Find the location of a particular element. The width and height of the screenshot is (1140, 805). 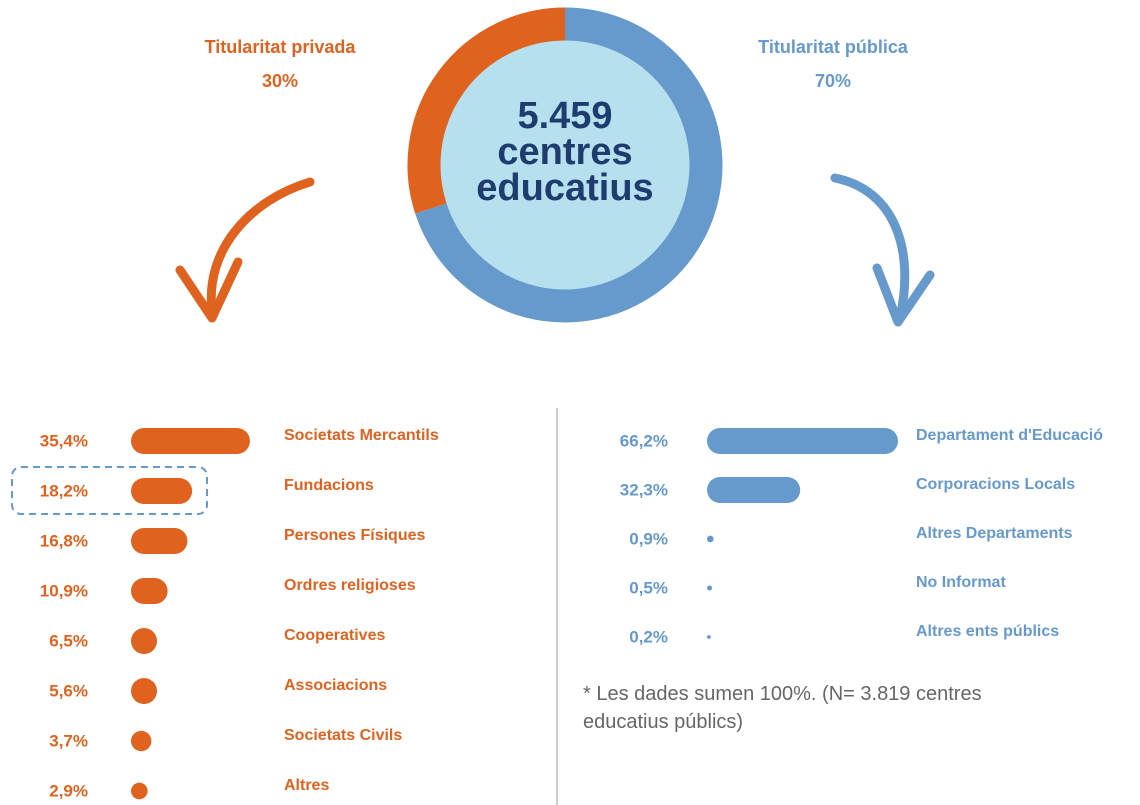

category-label: Cooperatives is located at coordinates (334, 635).